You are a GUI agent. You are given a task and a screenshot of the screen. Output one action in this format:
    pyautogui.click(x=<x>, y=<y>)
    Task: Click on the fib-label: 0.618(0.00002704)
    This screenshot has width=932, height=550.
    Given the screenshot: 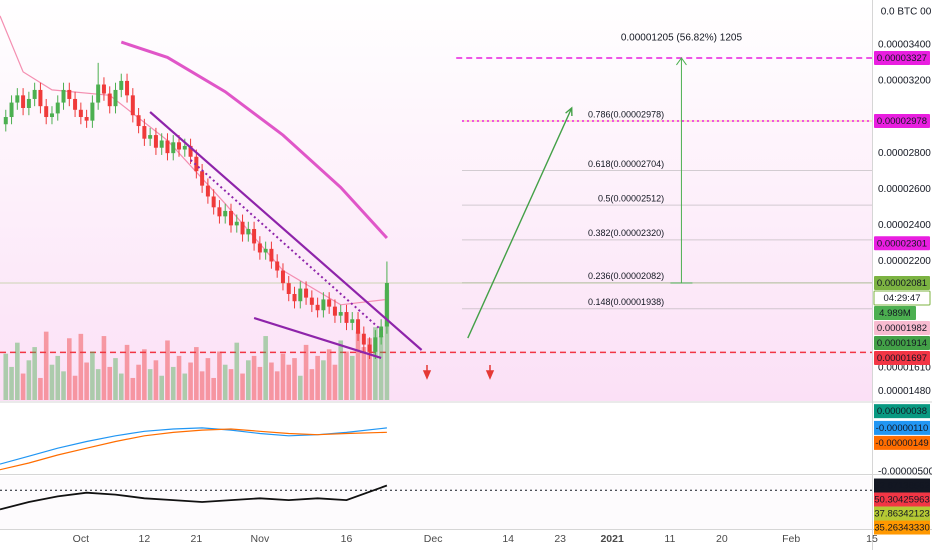 What is the action you would take?
    pyautogui.click(x=626, y=164)
    